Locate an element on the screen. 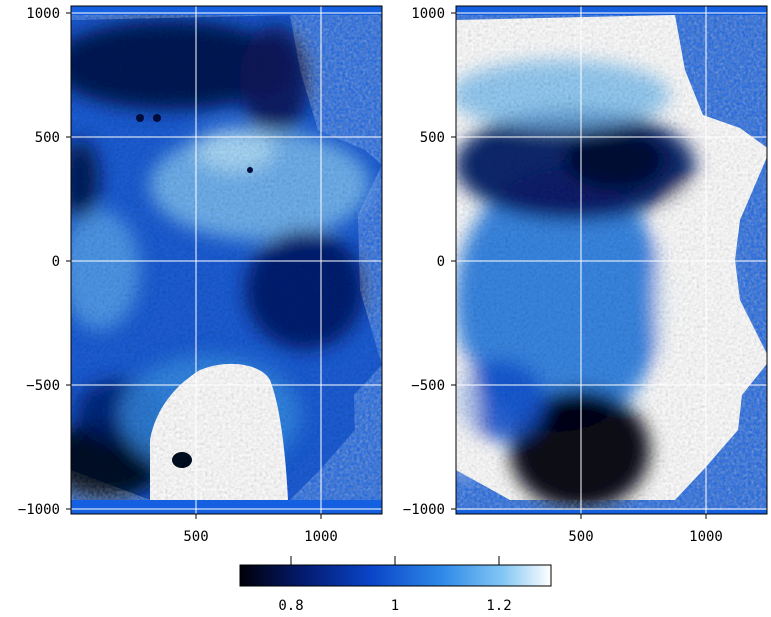 This screenshot has width=771, height=617. left-dark-dot-a is located at coordinates (140, 118).